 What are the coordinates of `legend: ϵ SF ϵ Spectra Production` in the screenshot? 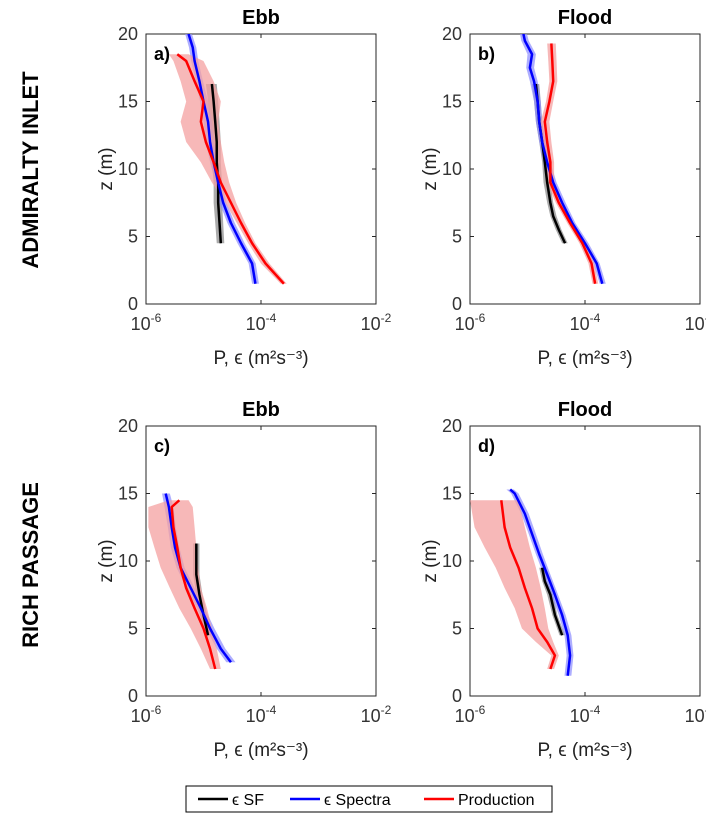 It's located at (369, 799).